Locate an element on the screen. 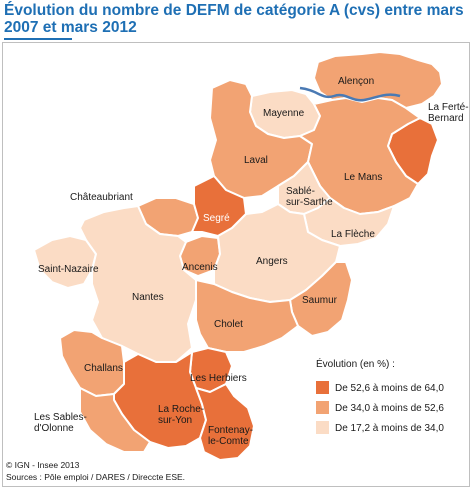 The image size is (473, 489). label-mayenne: Mayenne is located at coordinates (284, 113).